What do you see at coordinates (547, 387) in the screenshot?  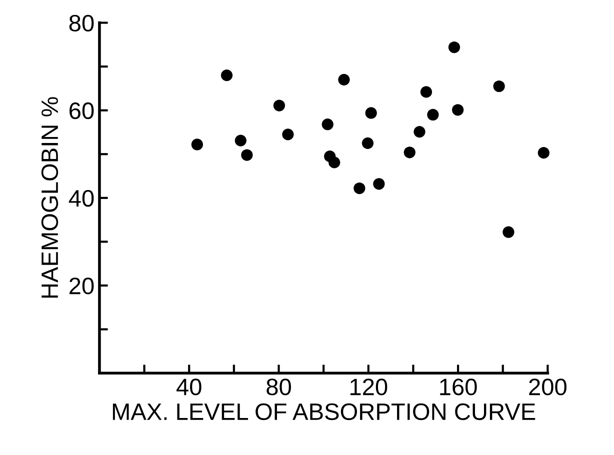 I see `x-tick-label: 200` at bounding box center [547, 387].